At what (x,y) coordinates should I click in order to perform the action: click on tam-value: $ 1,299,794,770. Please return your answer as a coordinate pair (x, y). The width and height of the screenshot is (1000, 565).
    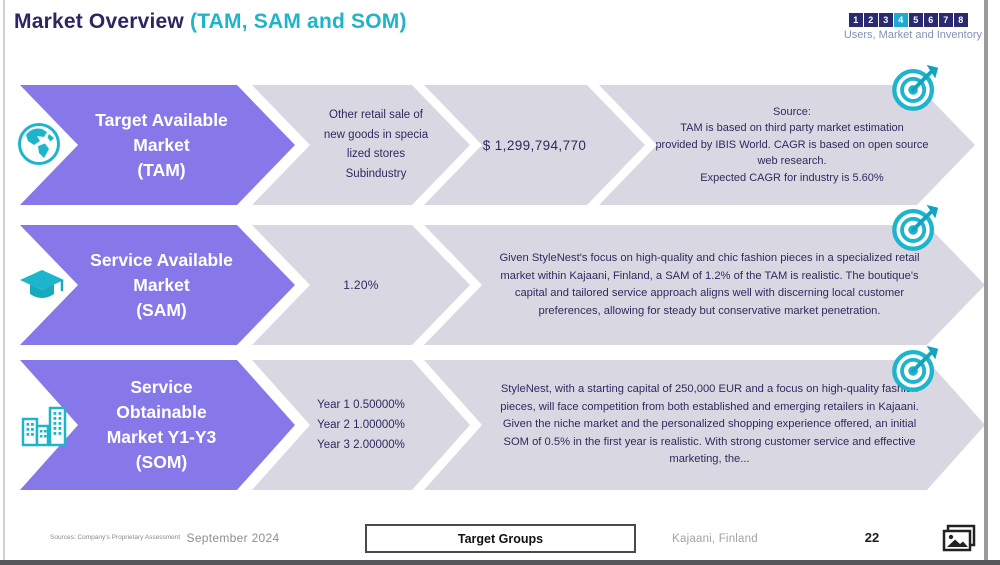
    Looking at the image, I should click on (534, 145).